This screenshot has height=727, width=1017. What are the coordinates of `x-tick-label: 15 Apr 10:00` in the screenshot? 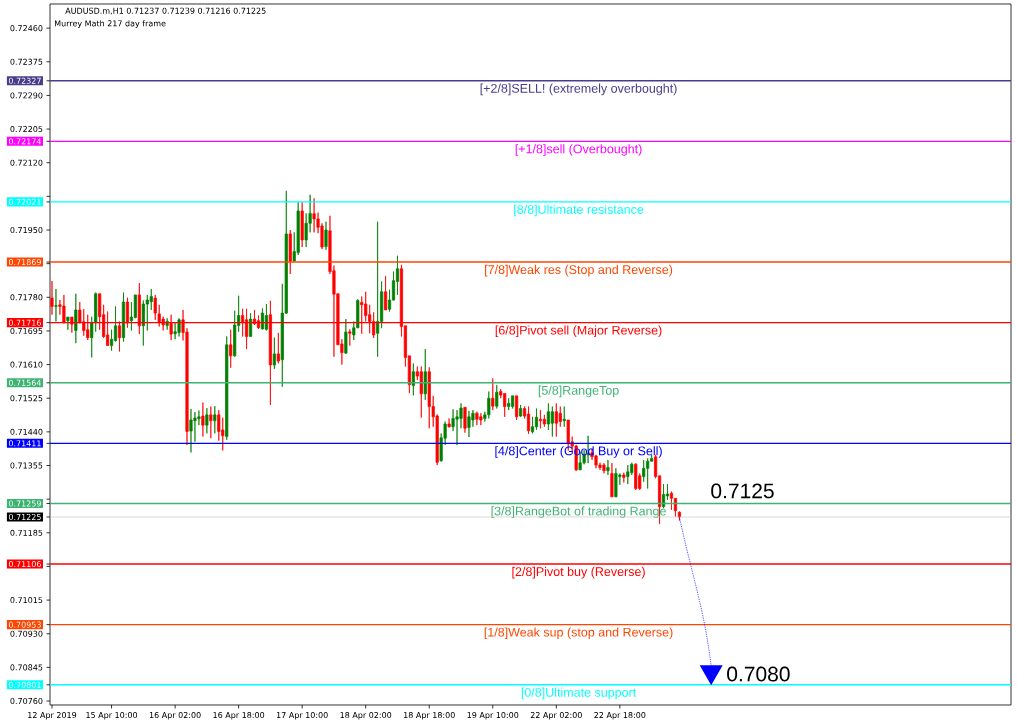 It's located at (112, 716).